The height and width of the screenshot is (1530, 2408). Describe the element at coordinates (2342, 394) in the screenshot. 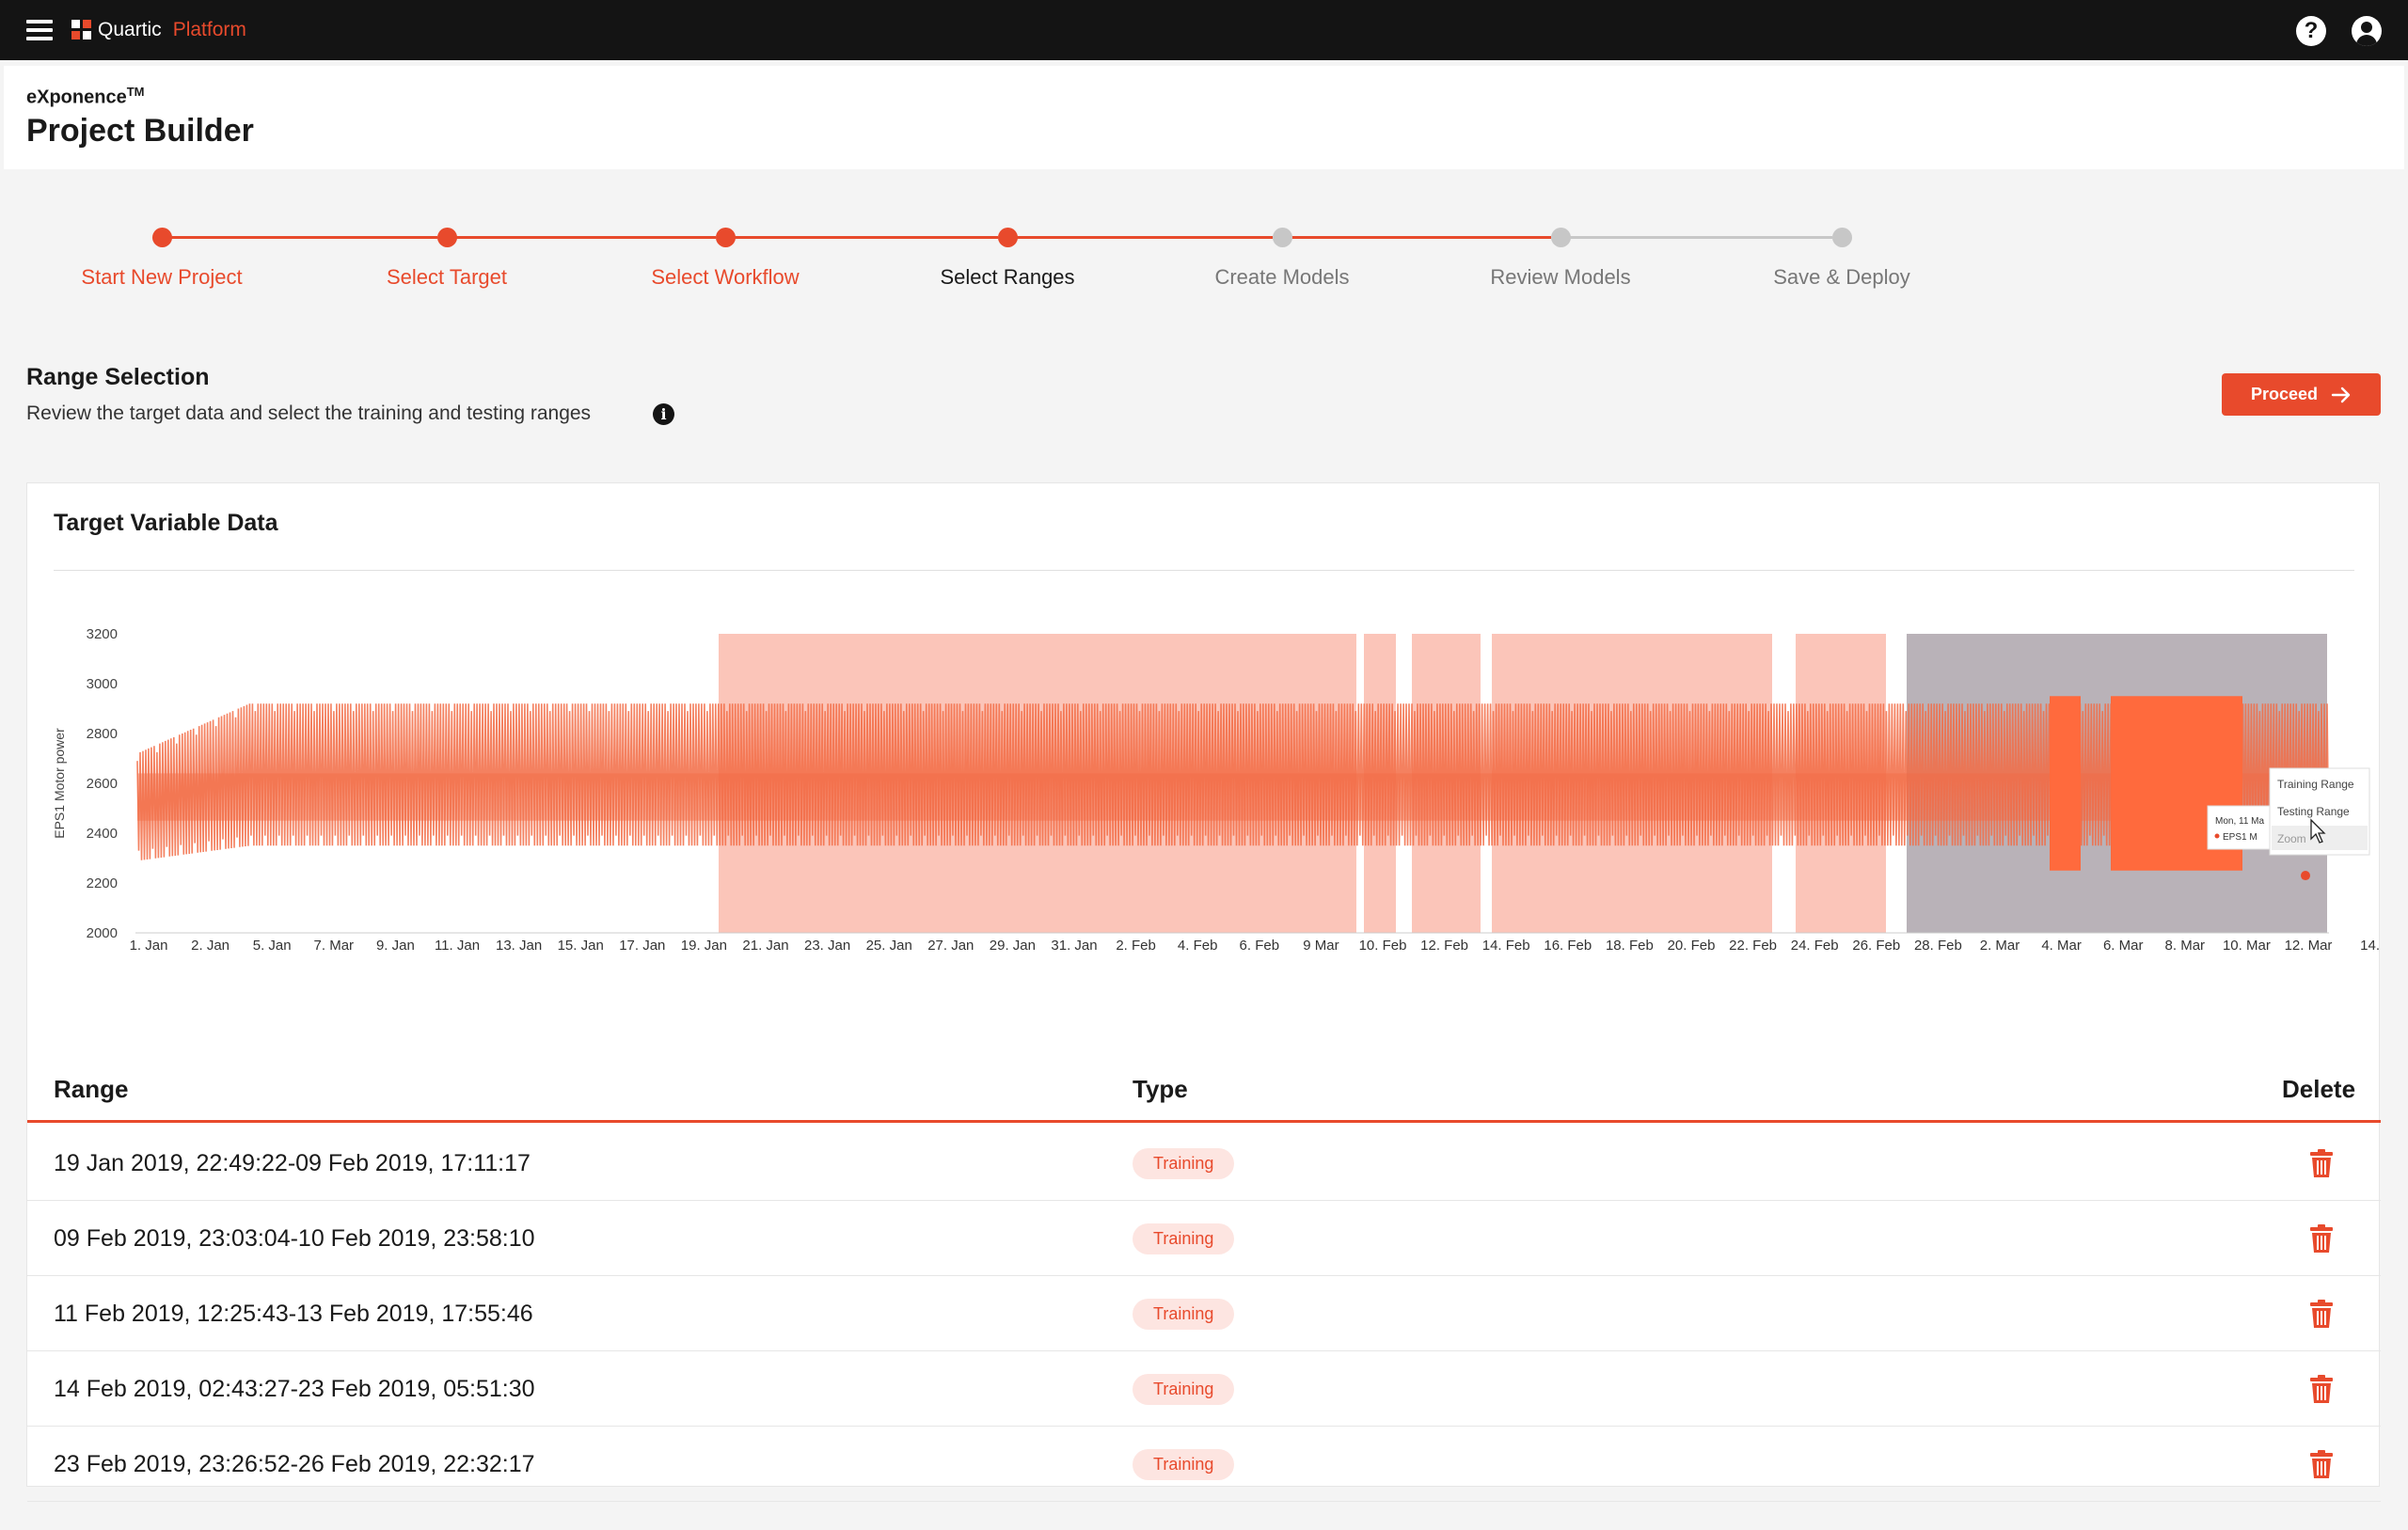

I see `arrow-right-icon` at that location.